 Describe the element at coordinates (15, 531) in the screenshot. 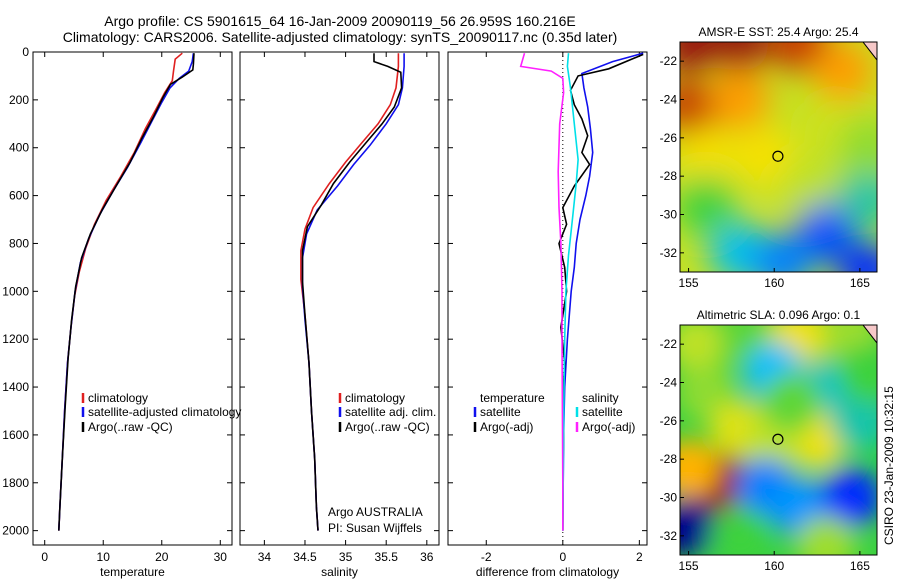

I see `y-tick-label: 2000` at that location.